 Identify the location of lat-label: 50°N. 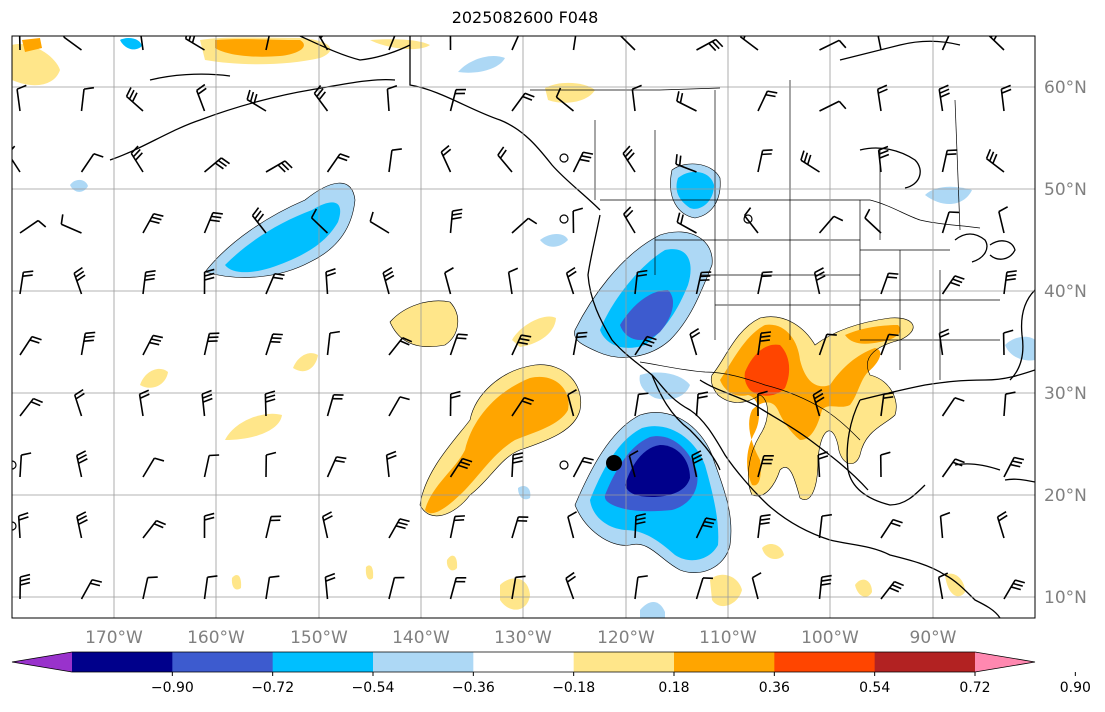
(1065, 190).